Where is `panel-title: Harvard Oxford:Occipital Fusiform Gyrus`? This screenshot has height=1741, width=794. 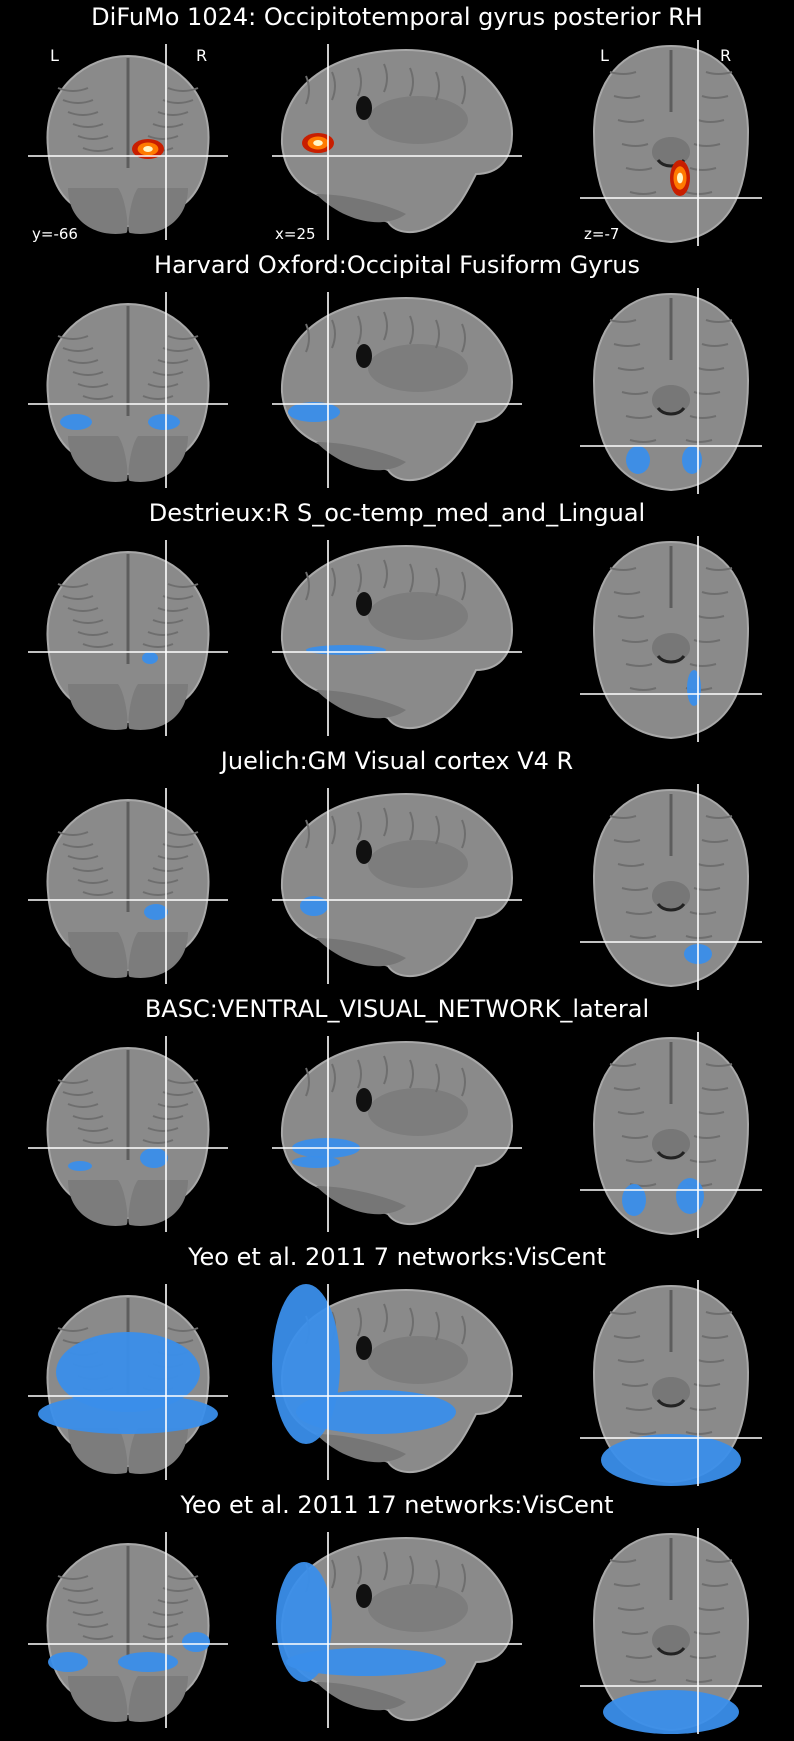 panel-title: Harvard Oxford:Occipital Fusiform Gyrus is located at coordinates (397, 265).